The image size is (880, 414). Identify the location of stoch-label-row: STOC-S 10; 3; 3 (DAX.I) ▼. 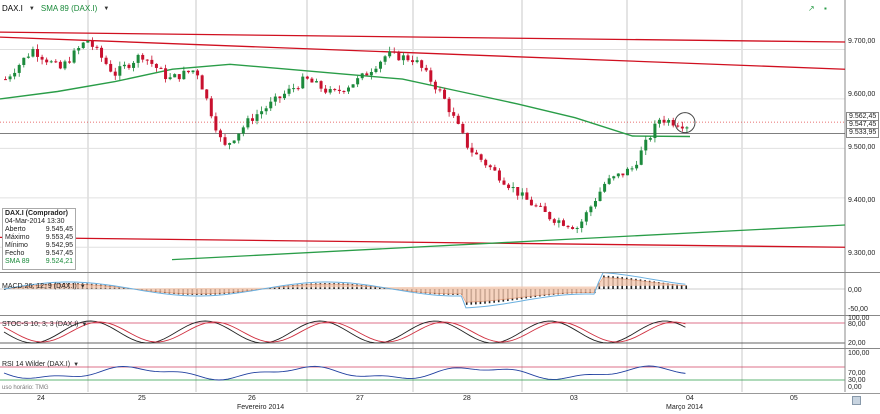
(44, 324).